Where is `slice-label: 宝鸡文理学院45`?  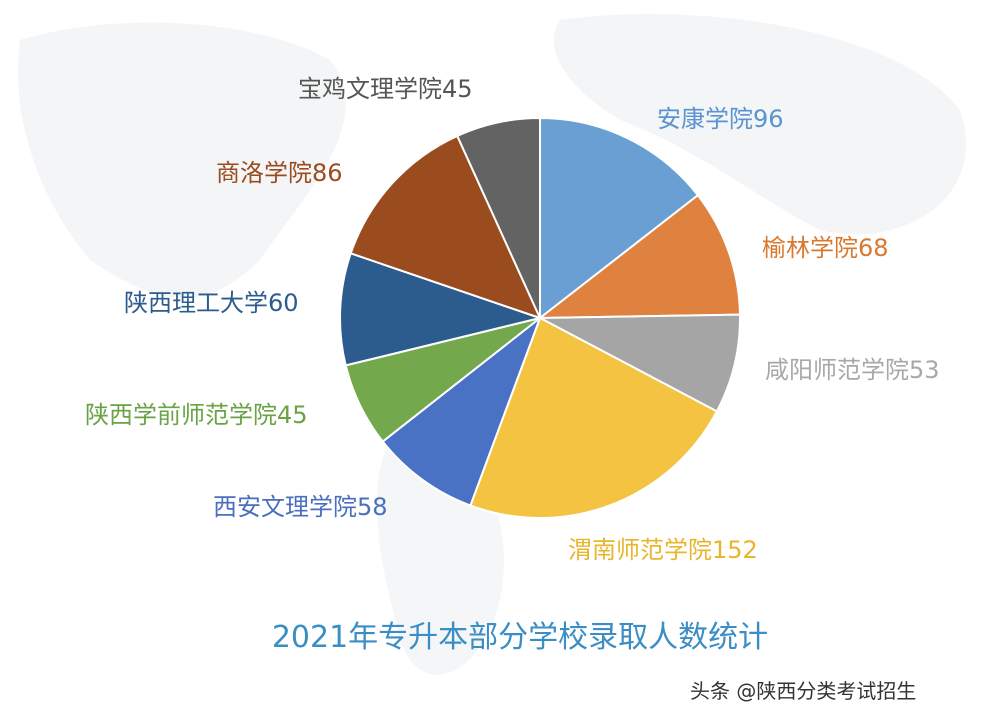 slice-label: 宝鸡文理学院45 is located at coordinates (385, 89).